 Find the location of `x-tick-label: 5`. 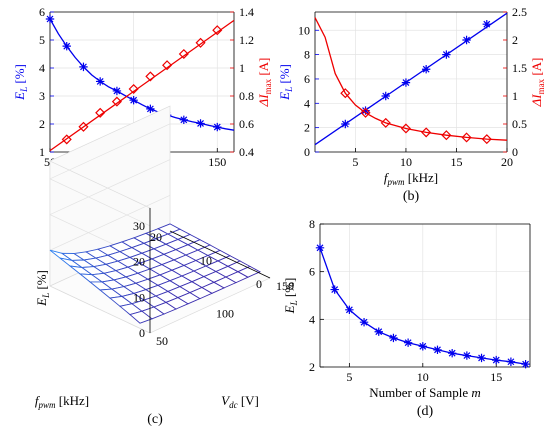

x-tick-label: 5 is located at coordinates (355, 162).